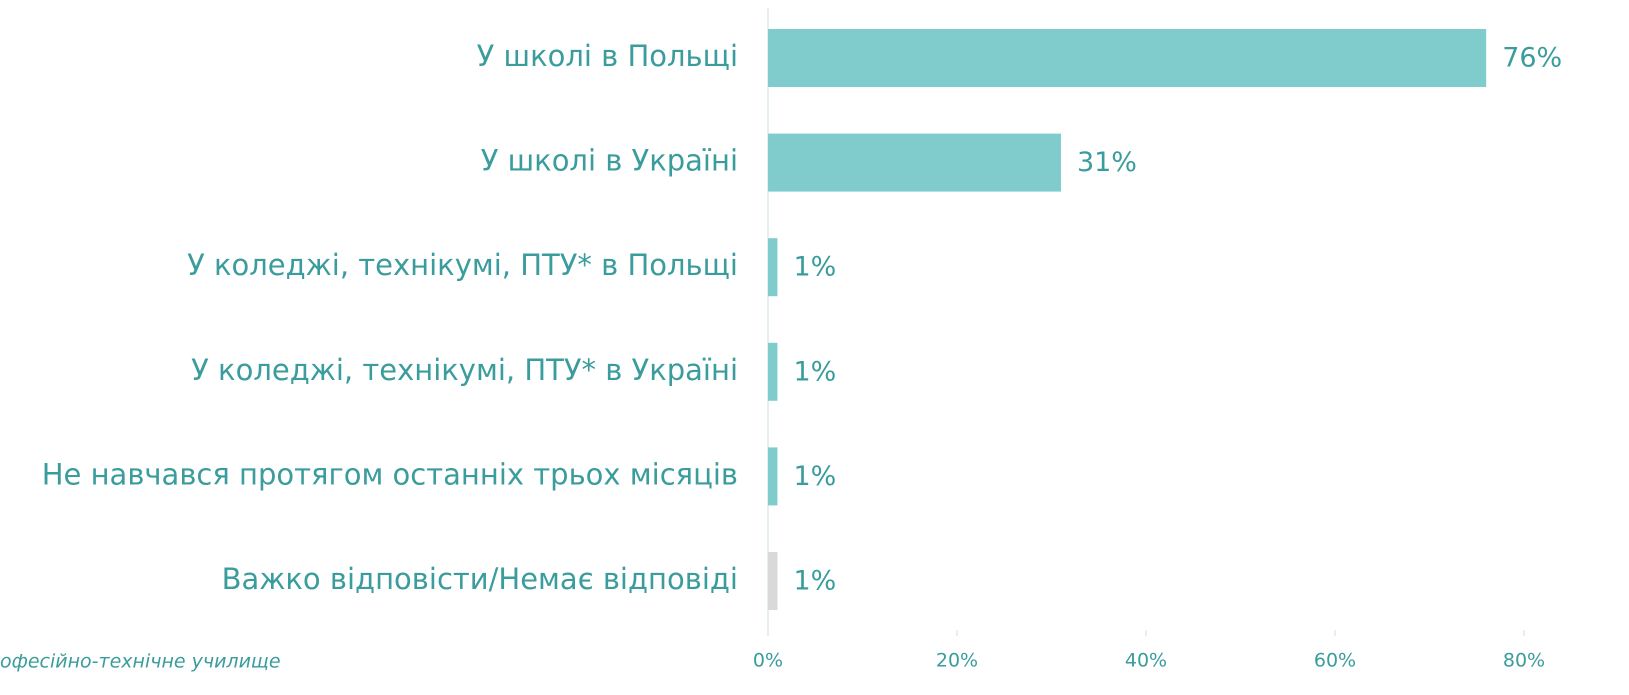 The width and height of the screenshot is (1629, 695). I want to click on value-label: 76%, so click(1532, 58).